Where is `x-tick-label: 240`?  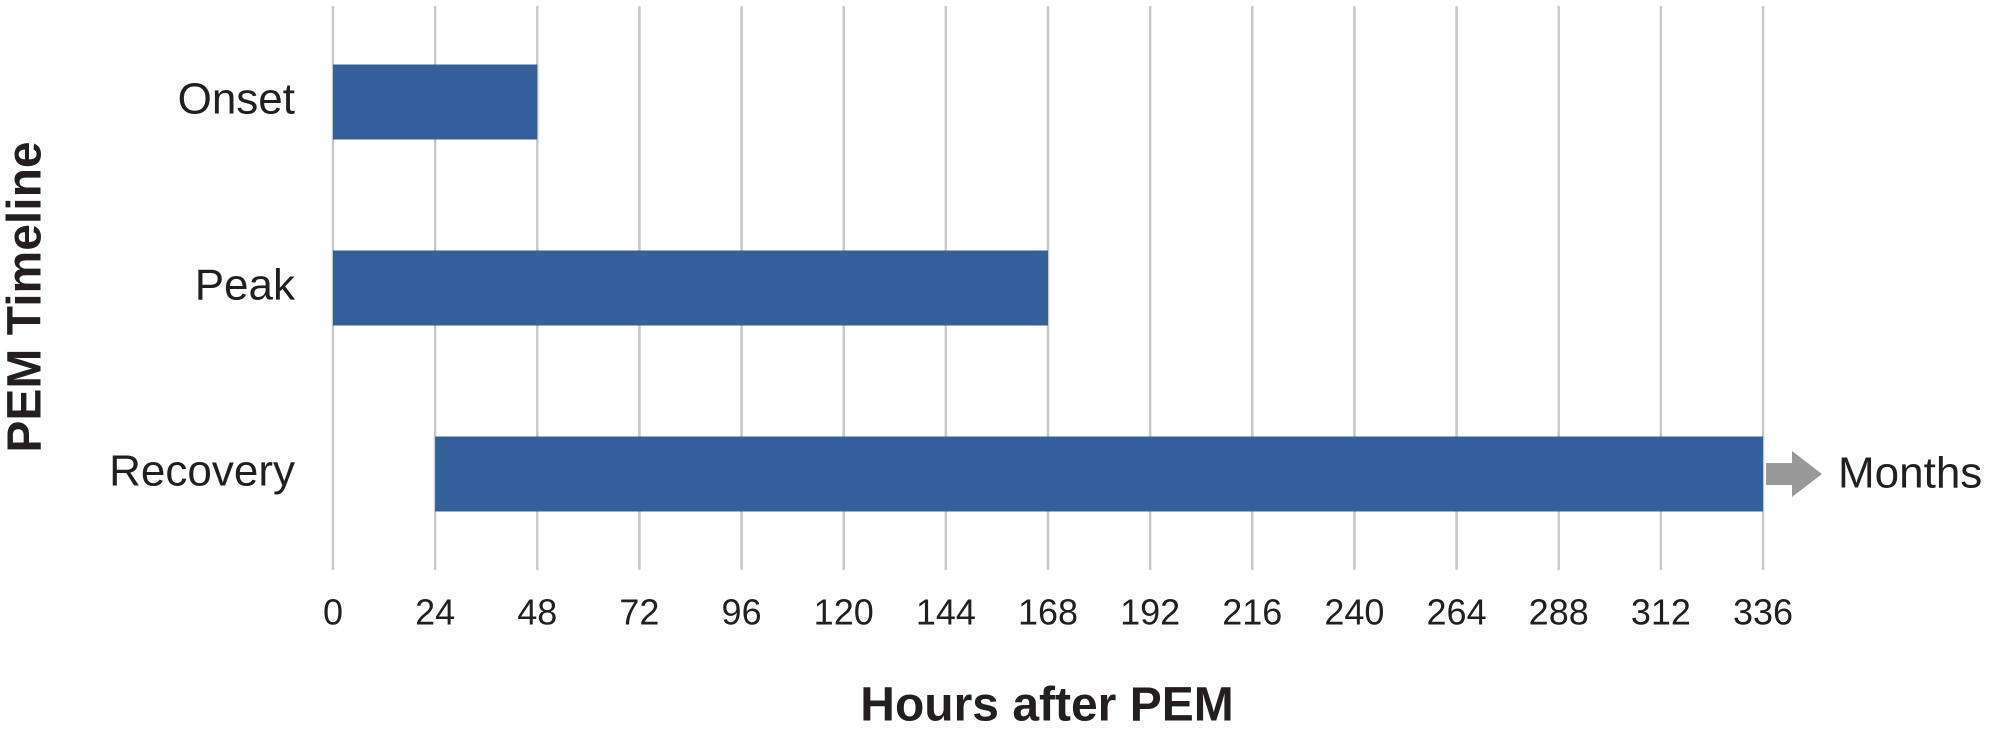
x-tick-label: 240 is located at coordinates (1354, 612).